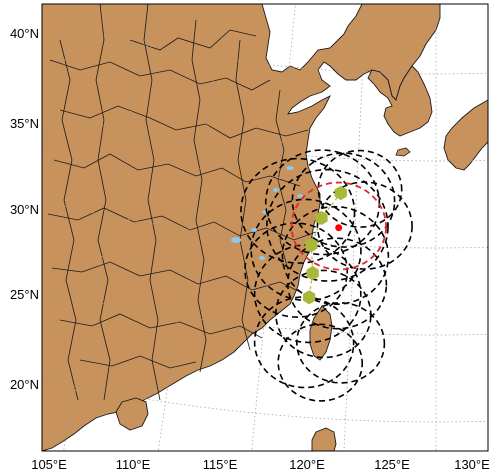 The width and height of the screenshot is (500, 474). I want to click on latitude-labels: 40°N 35°N 30°N 25°N 20°N, so click(24, 209).